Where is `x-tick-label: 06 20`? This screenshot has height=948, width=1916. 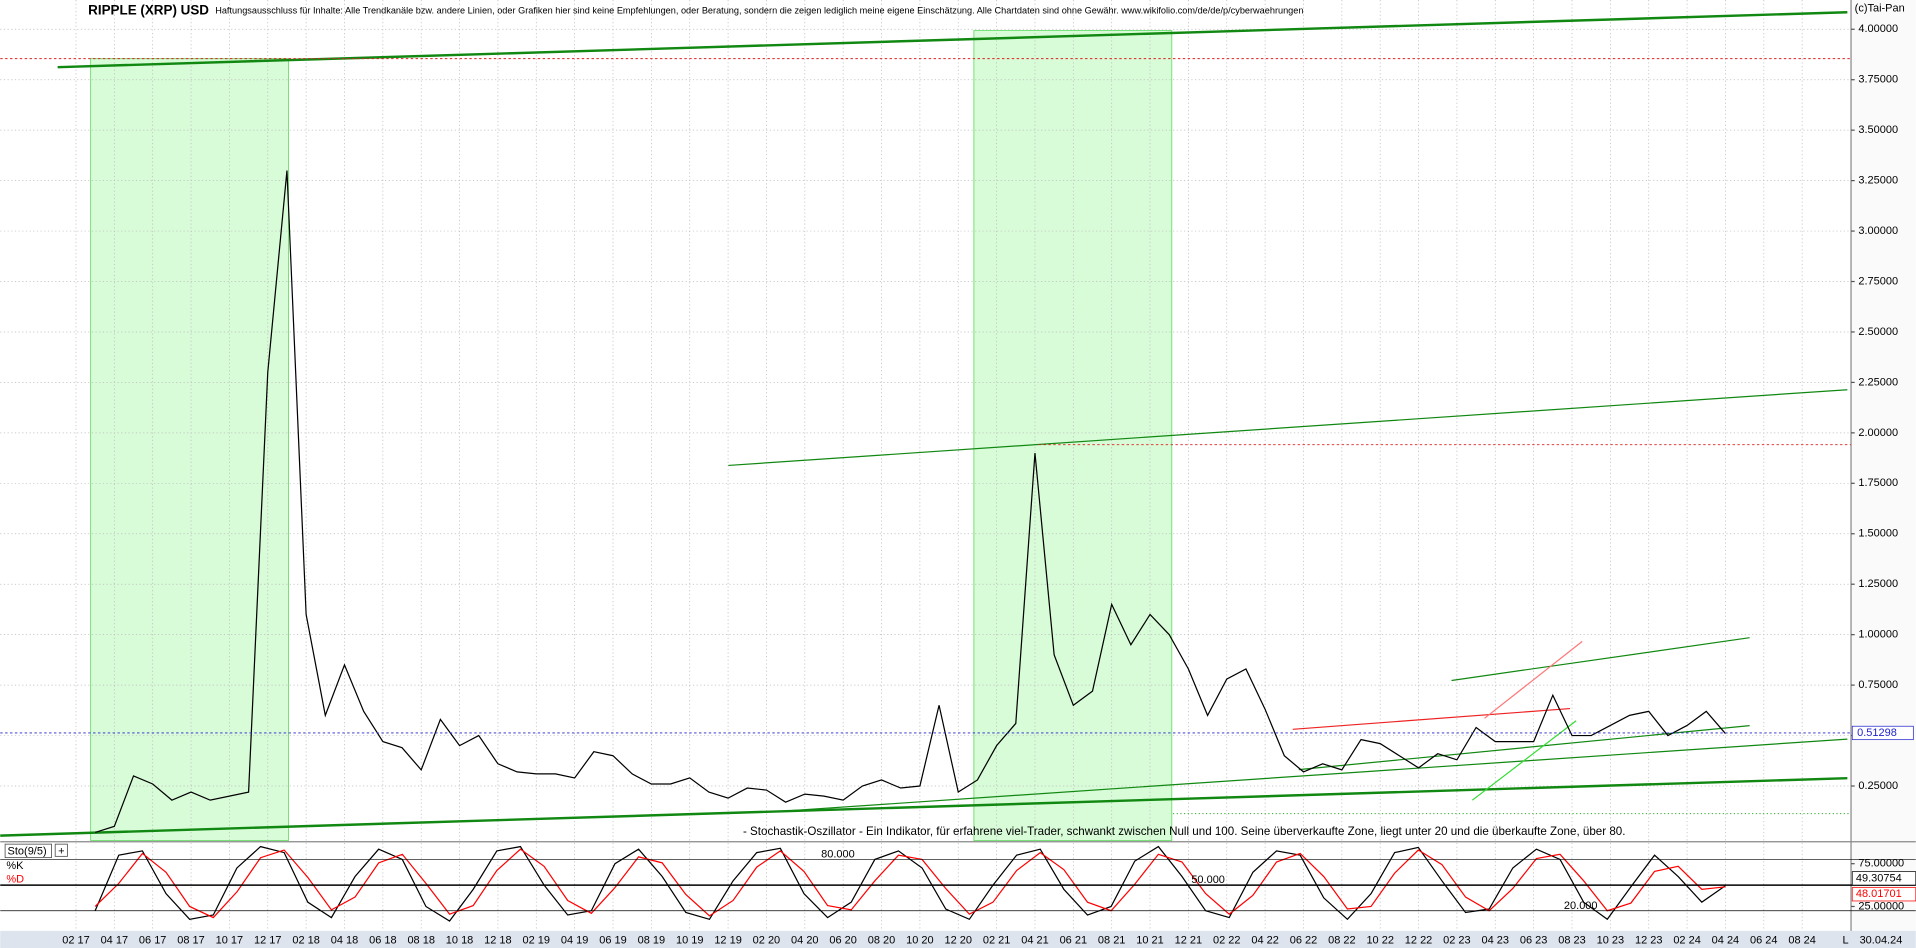
x-tick-label: 06 20 is located at coordinates (843, 941).